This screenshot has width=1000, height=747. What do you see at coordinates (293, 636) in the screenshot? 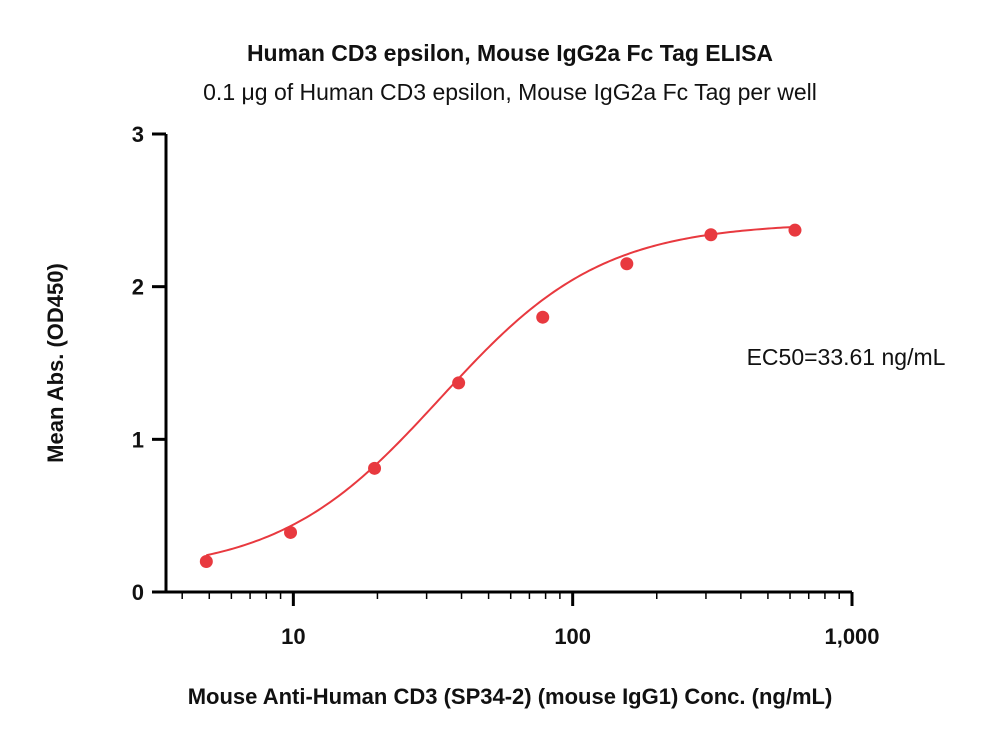
I see `x-tick-label: 10` at bounding box center [293, 636].